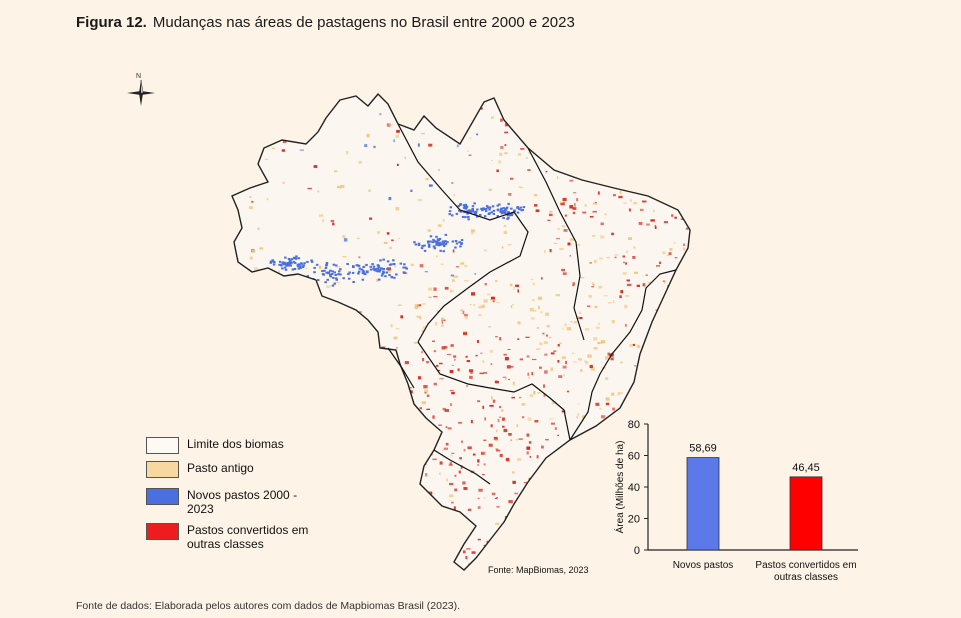 The image size is (961, 618). What do you see at coordinates (634, 457) in the screenshot?
I see `chart-y-tick-label: 60` at bounding box center [634, 457].